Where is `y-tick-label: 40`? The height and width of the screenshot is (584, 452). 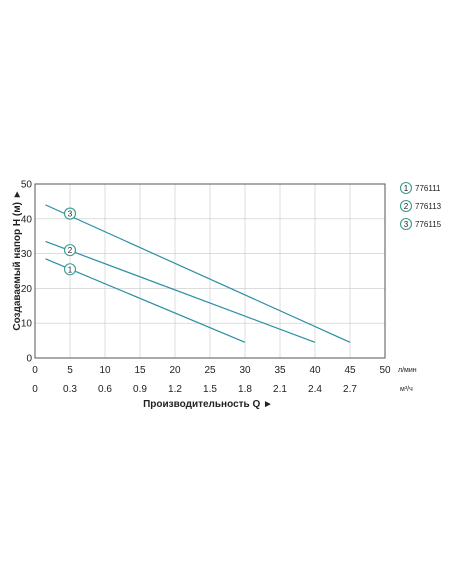 y-tick-label: 40 is located at coordinates (27, 219).